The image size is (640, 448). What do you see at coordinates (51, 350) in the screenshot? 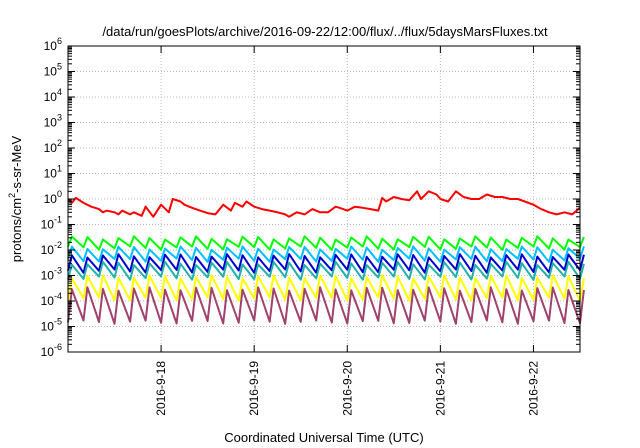
I see `y-tick-label: 10⁻⁶` at bounding box center [51, 350].